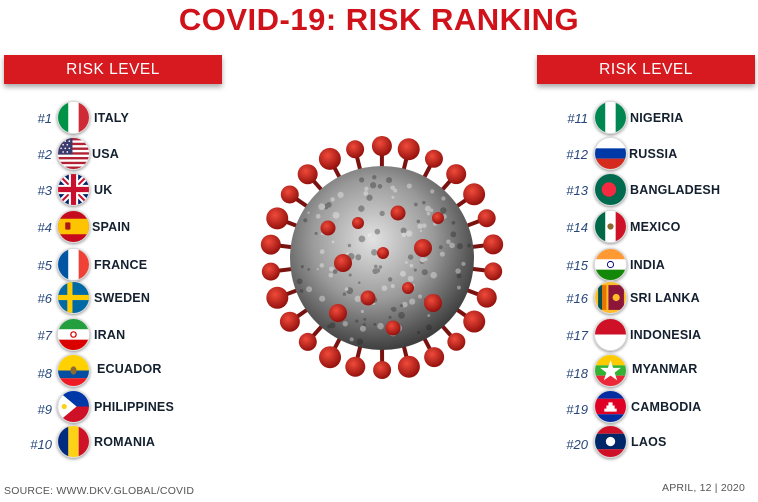 The image size is (758, 502). What do you see at coordinates (111, 118) in the screenshot?
I see `country-name: ITALY` at bounding box center [111, 118].